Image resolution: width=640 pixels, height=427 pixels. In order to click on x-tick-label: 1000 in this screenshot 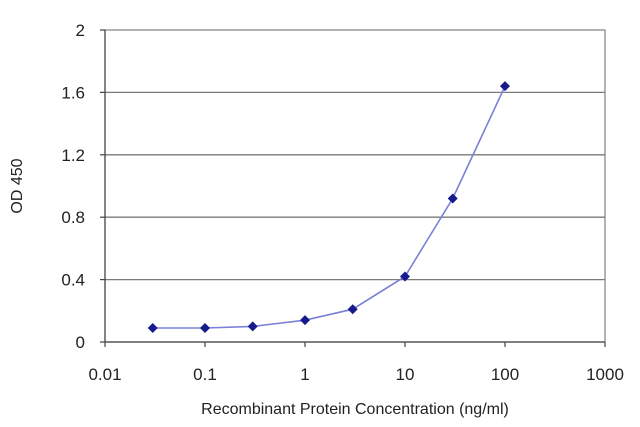, I will do `click(605, 374)`.